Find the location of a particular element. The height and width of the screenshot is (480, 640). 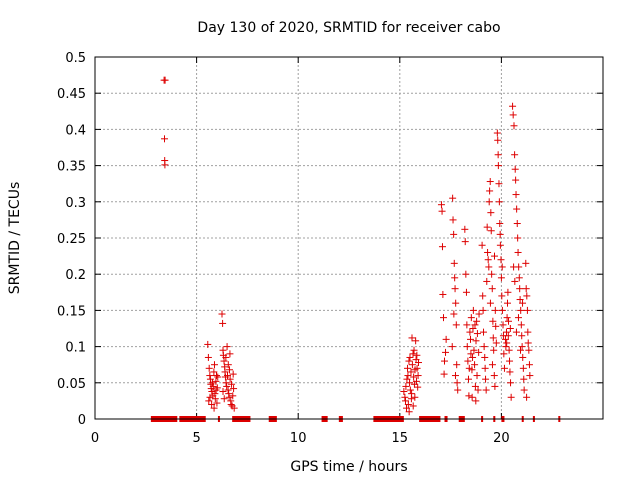

y-axis-label: SRMTID / TECUs is located at coordinates (15, 238).